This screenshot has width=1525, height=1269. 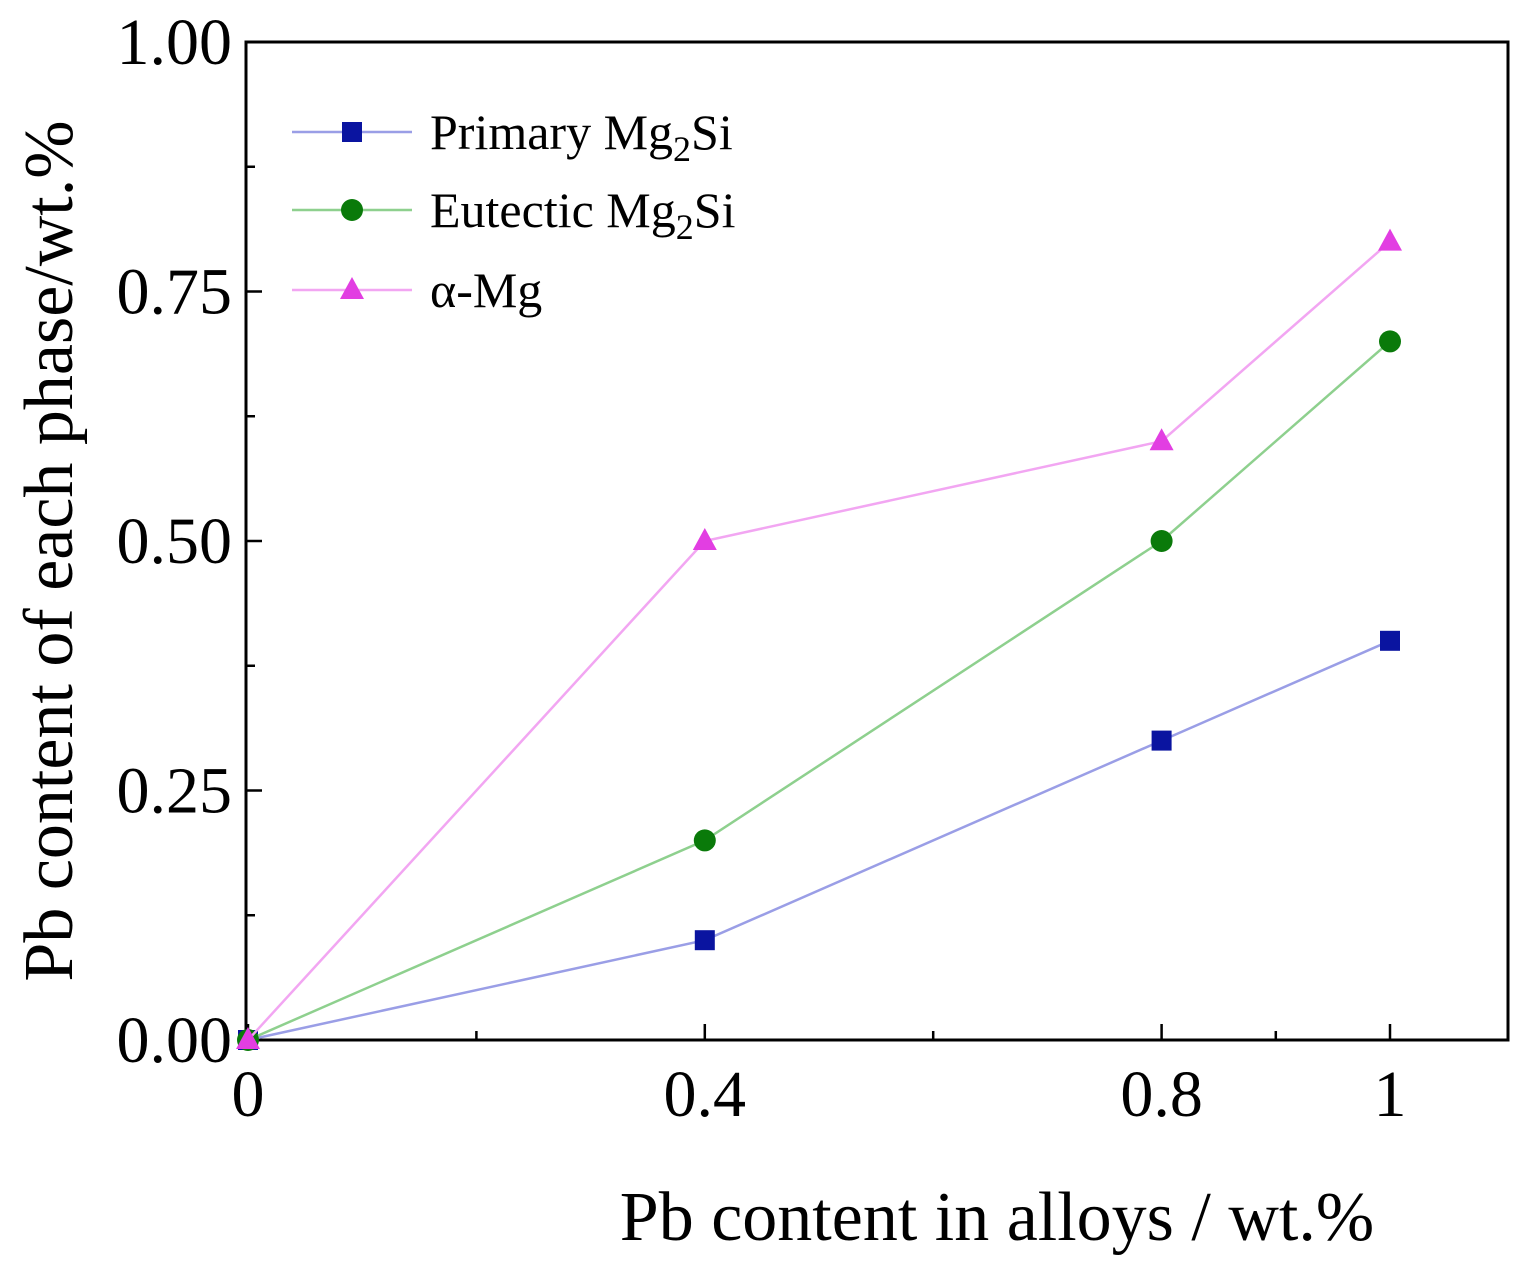 I want to click on y-tick-label: 1.00, so click(x=175, y=42).